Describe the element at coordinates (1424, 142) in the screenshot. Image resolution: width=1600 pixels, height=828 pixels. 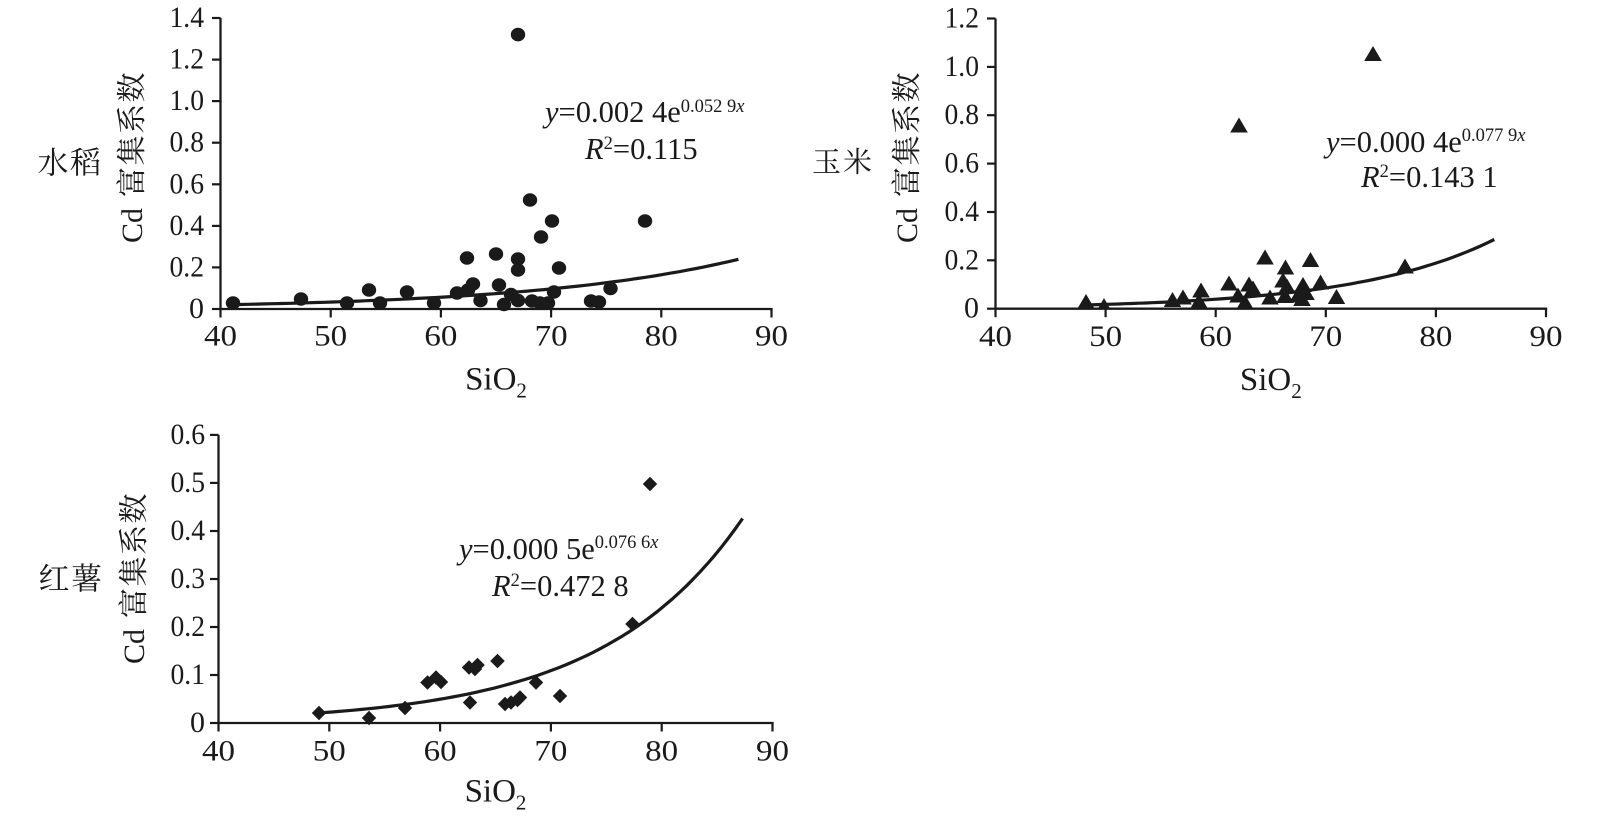
I see `svg-text: y=0.000 4e0.077 9x` at that location.